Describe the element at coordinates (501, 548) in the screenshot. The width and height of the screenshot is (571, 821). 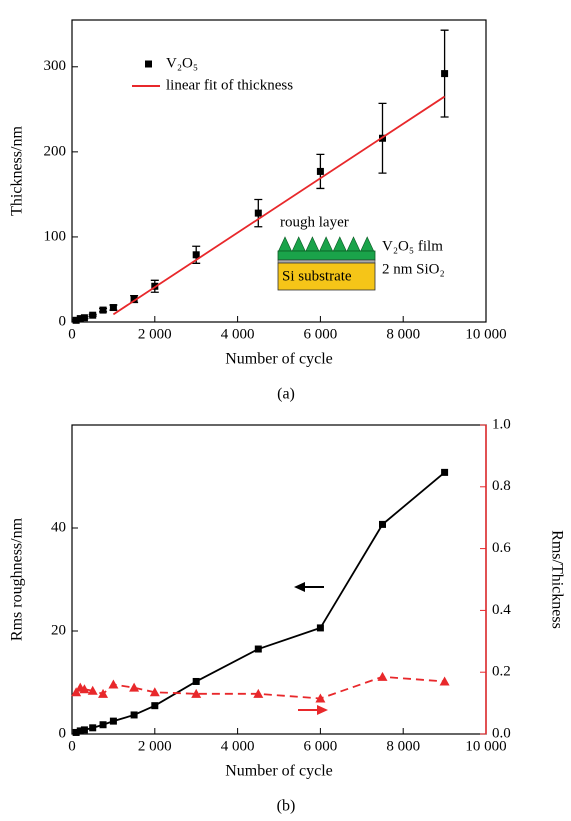
I see `y2-tick-label: 0.6` at that location.